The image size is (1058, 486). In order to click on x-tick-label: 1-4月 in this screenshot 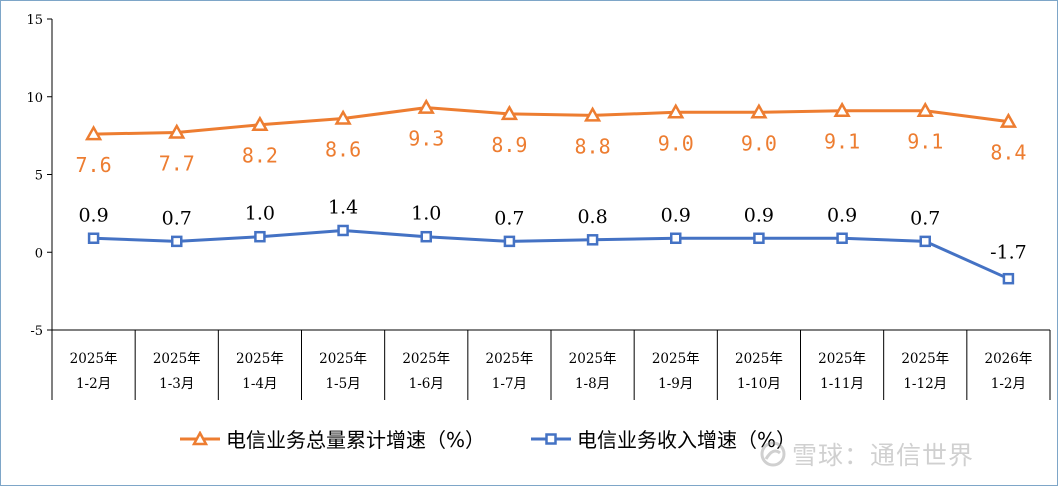, I will do `click(259, 384)`.